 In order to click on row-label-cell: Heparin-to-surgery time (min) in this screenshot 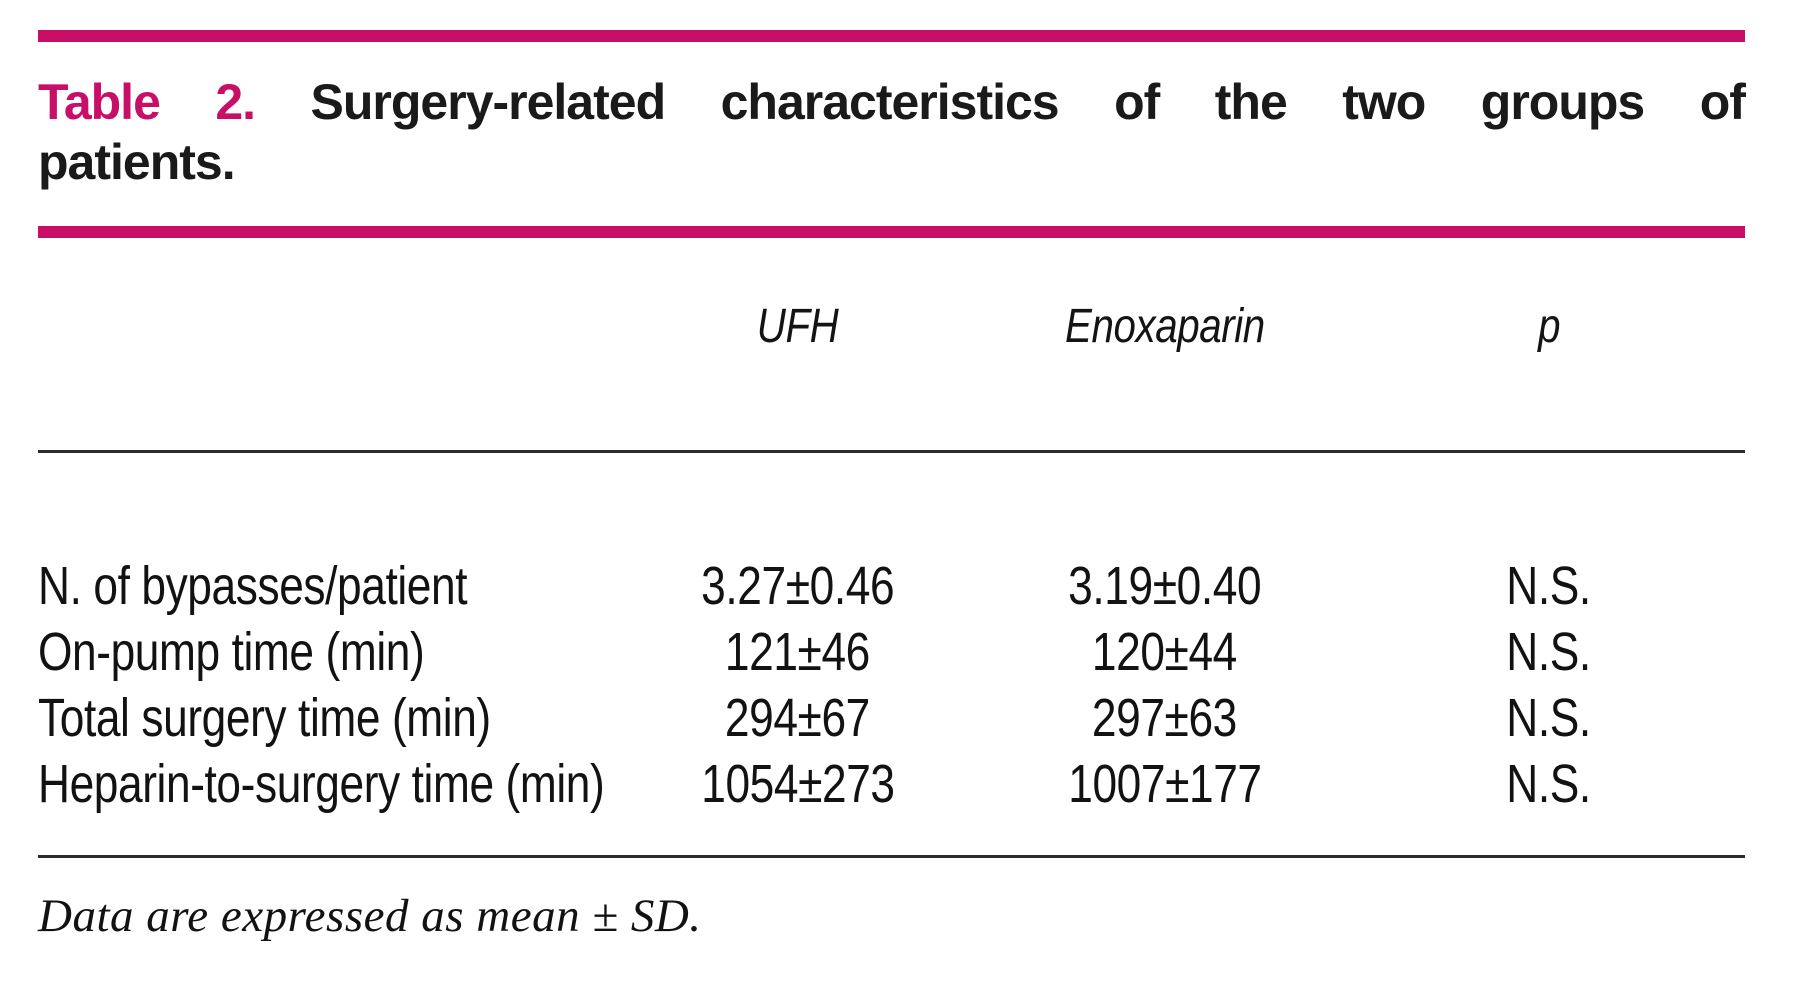, I will do `click(328, 804)`.